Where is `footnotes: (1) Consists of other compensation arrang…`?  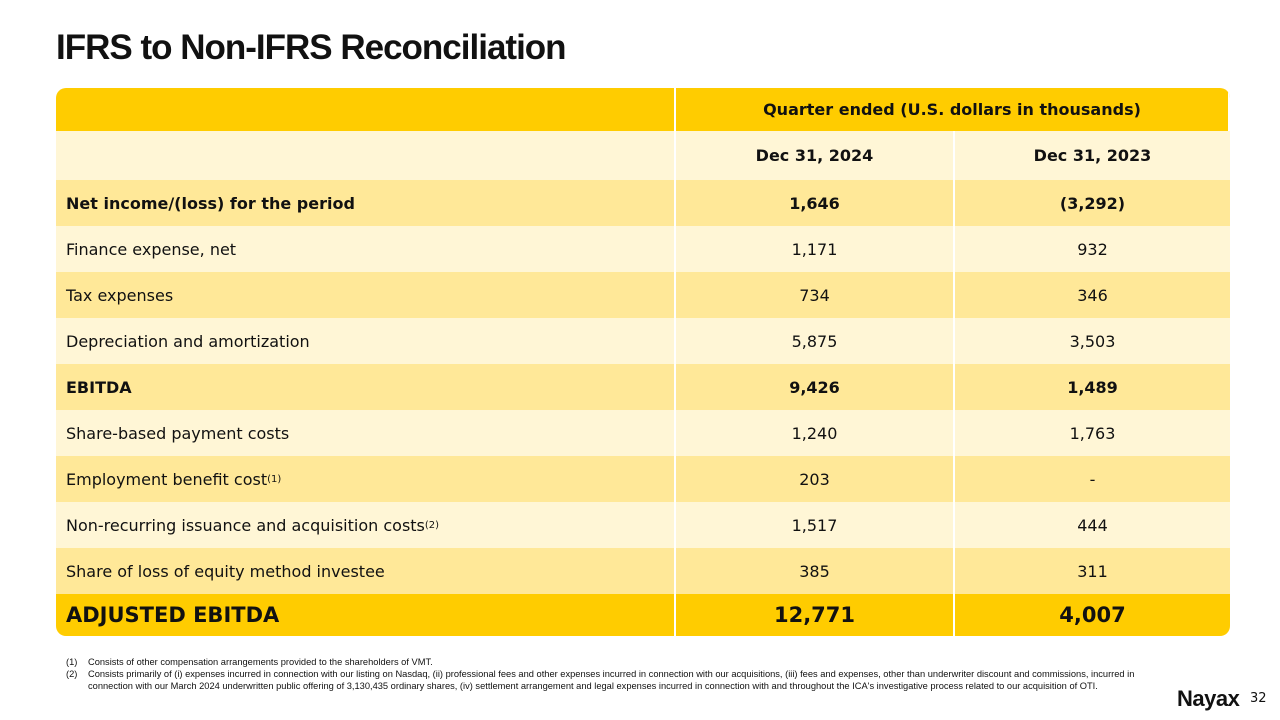
footnotes: (1) Consists of other compensation arrang… is located at coordinates (606, 674).